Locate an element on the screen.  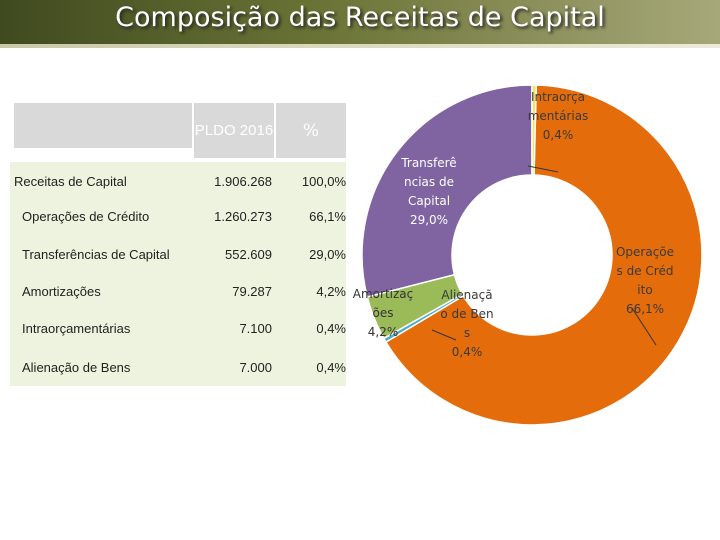
percent: 4,2% is located at coordinates (331, 291).